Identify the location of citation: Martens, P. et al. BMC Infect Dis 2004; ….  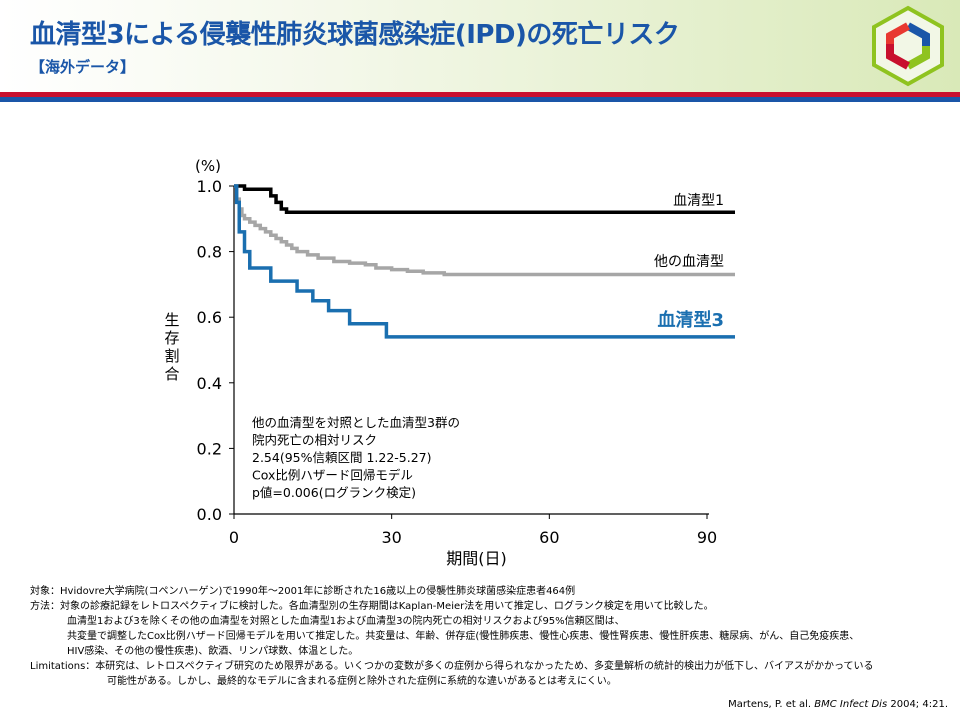
(838, 704).